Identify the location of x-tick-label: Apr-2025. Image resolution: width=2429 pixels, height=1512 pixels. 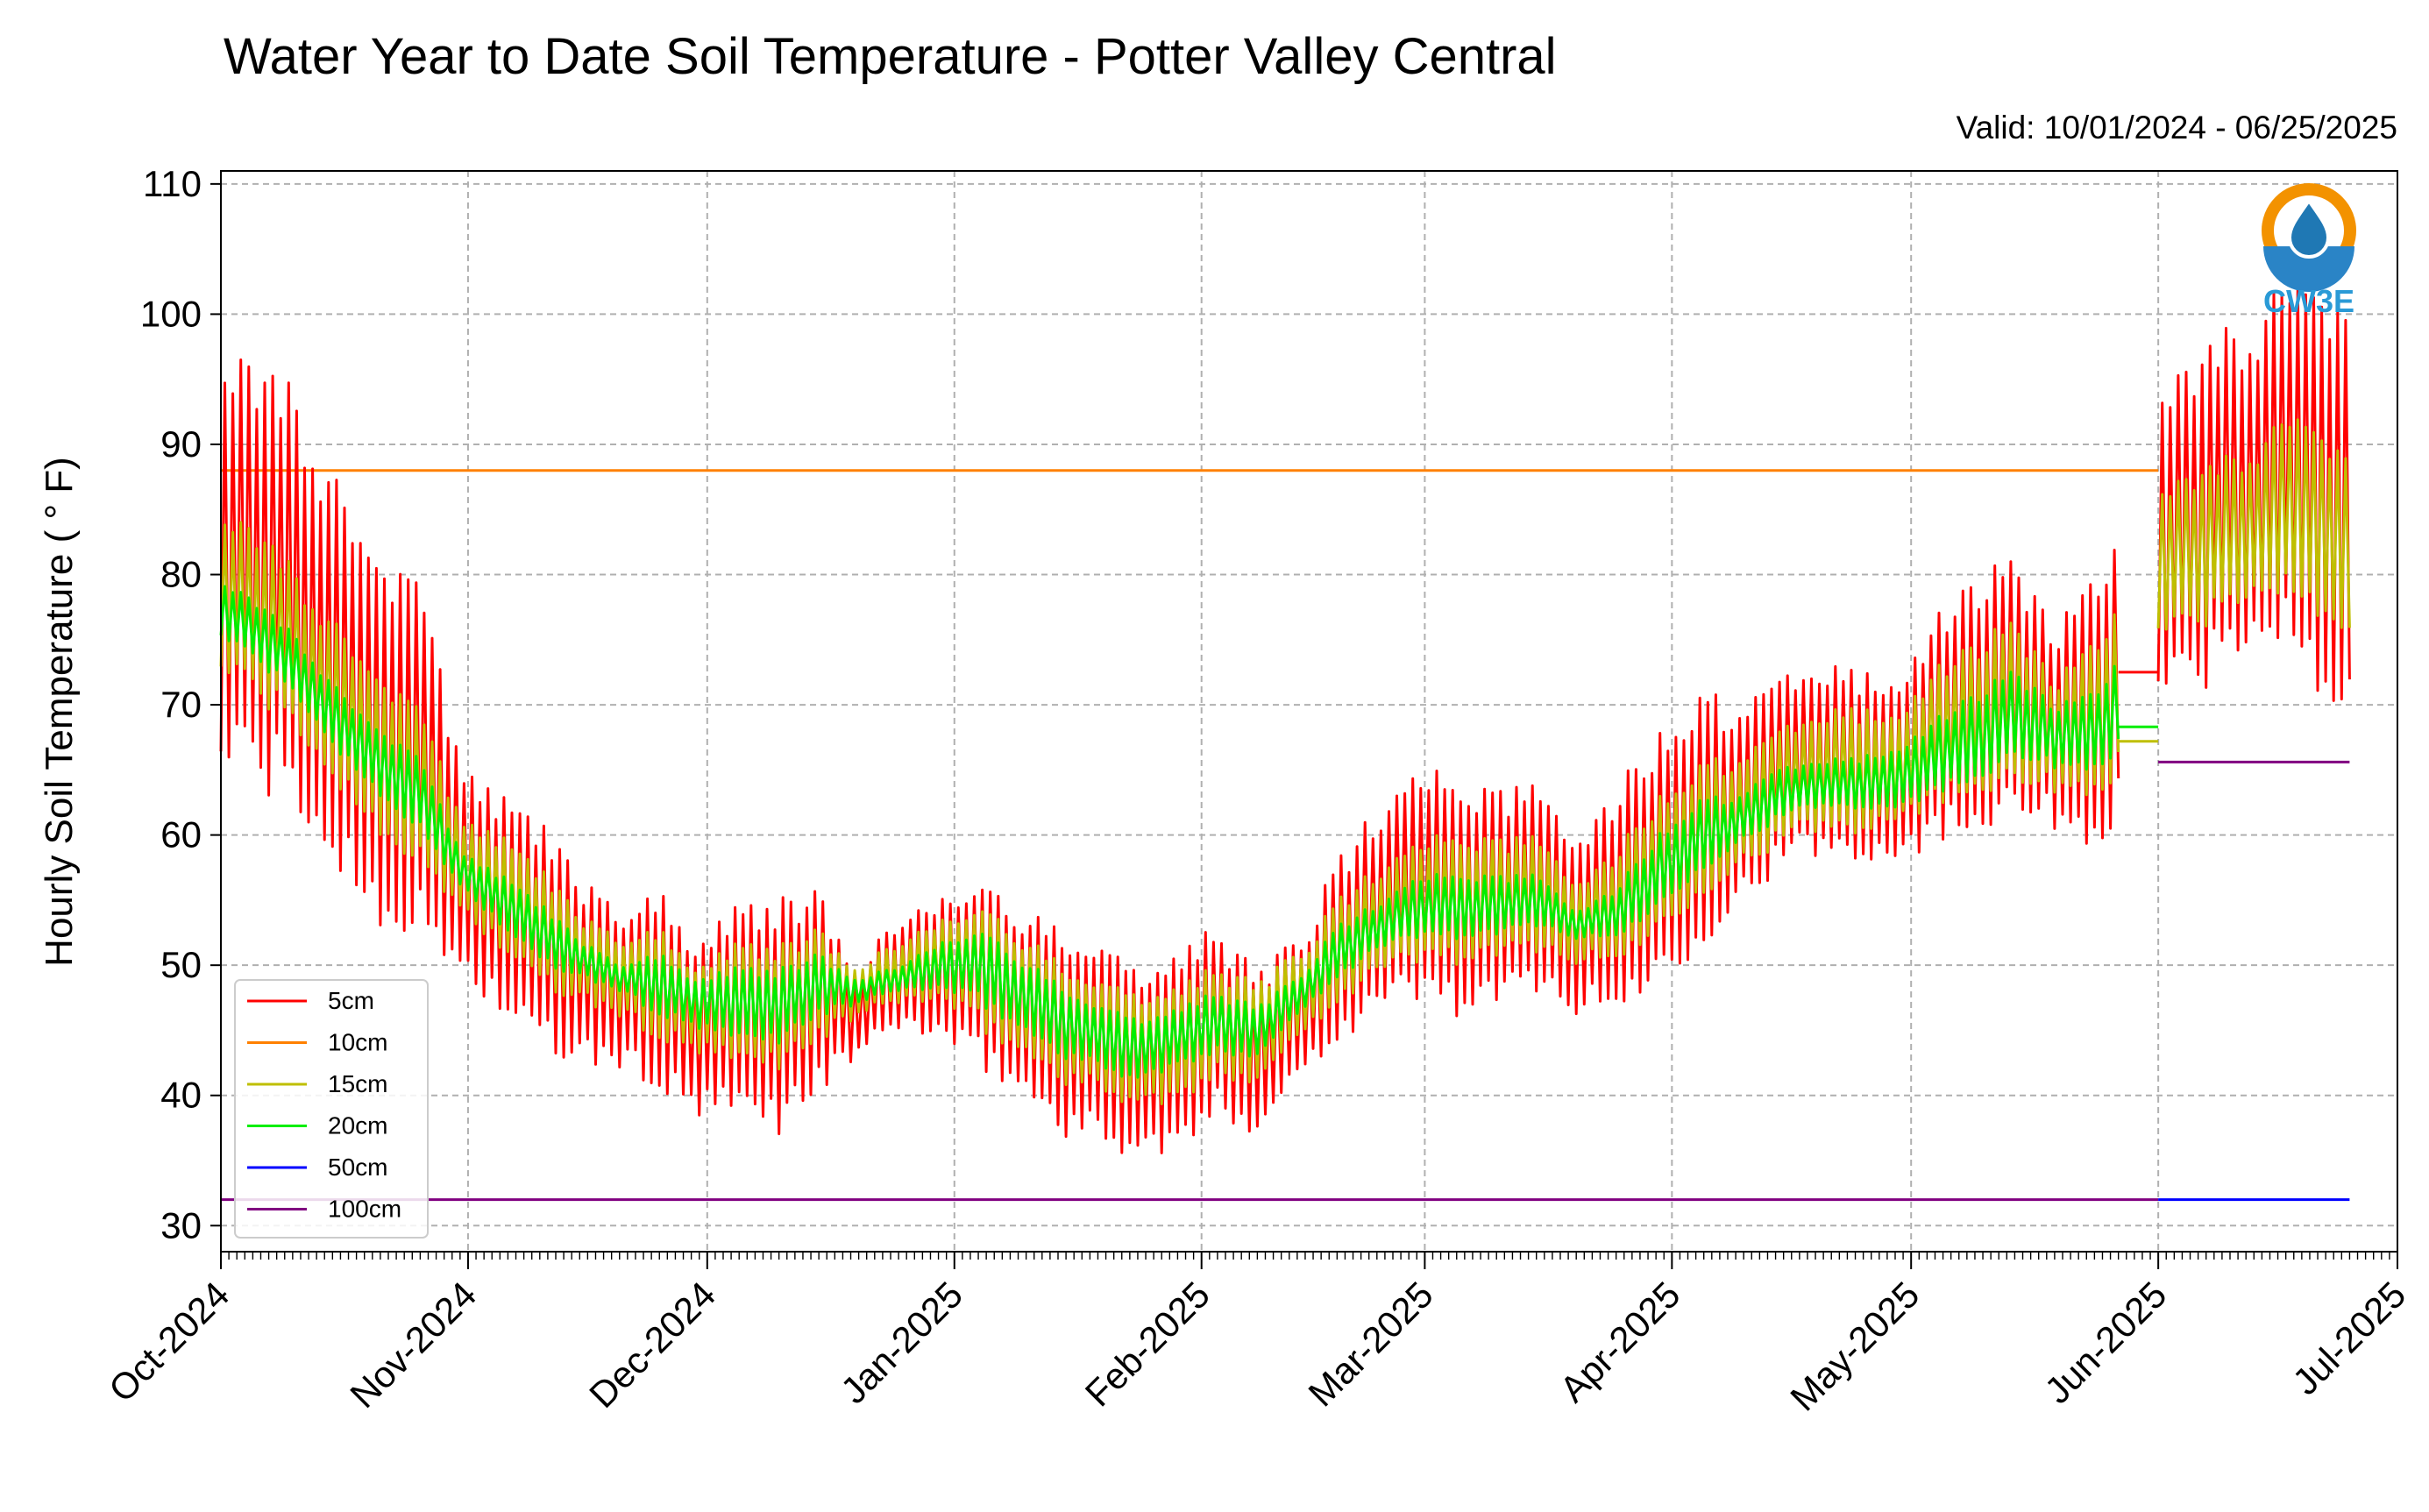
(1620, 1341).